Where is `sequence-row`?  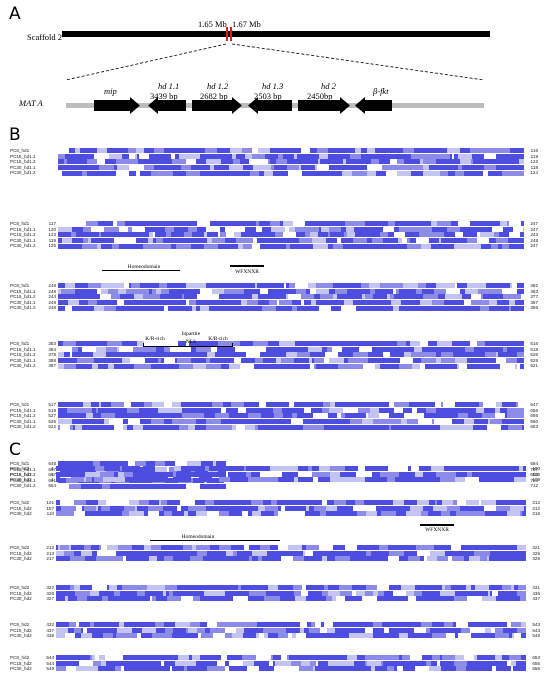
sequence-row is located at coordinates (291, 422).